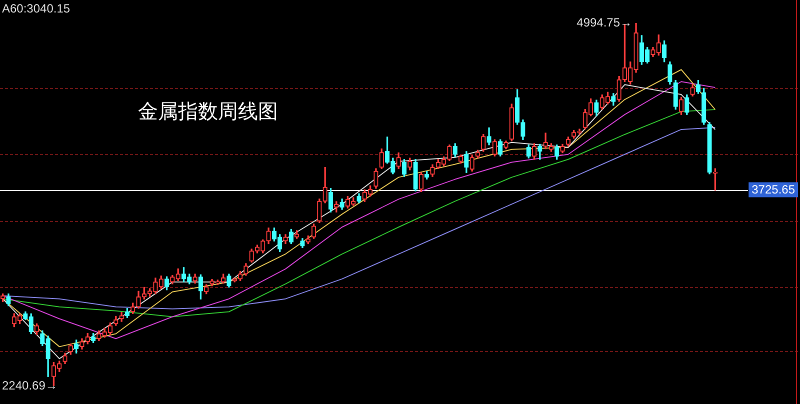  What do you see at coordinates (208, 111) in the screenshot?
I see `text: 金属指数周线图` at bounding box center [208, 111].